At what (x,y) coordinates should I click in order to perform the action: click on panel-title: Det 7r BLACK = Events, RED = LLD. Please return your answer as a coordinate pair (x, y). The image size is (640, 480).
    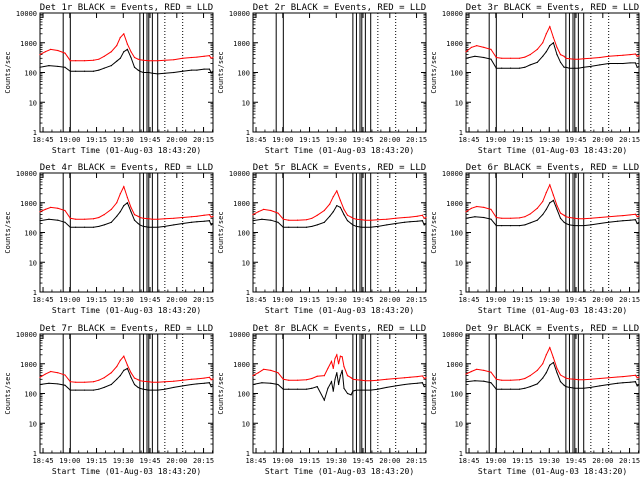
    Looking at the image, I should click on (126, 329).